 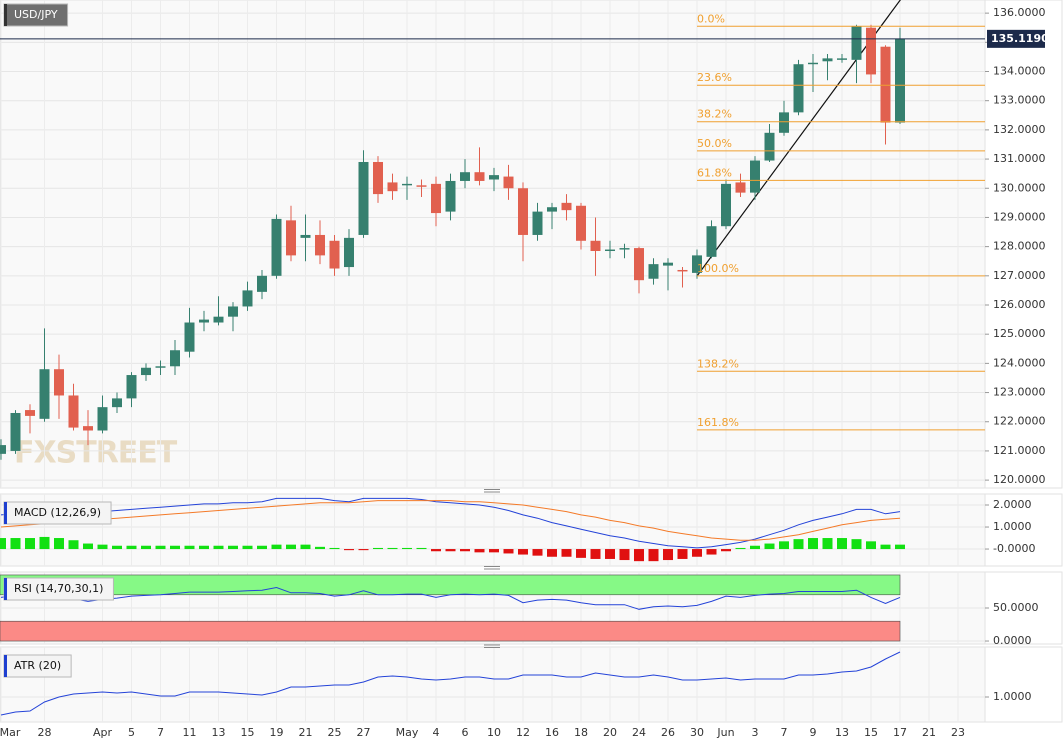 What do you see at coordinates (1019, 12) in the screenshot?
I see `y-tick-label: 136.0000` at bounding box center [1019, 12].